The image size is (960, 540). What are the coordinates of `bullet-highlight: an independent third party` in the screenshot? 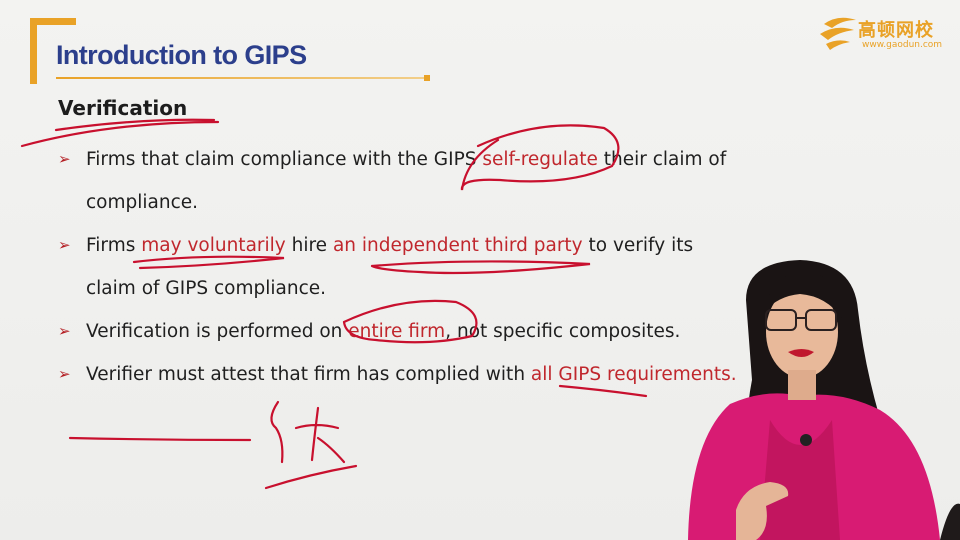 It's located at (457, 245).